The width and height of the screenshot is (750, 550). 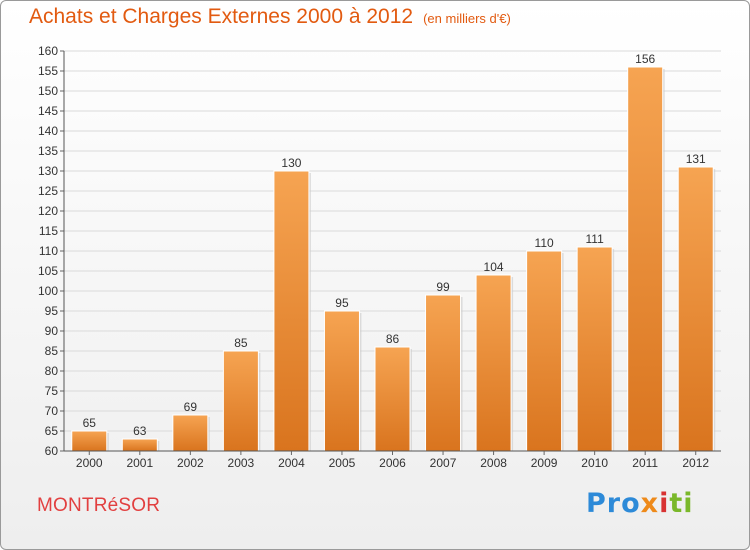 I want to click on chart-unit: (en milliers d'€), so click(x=467, y=18).